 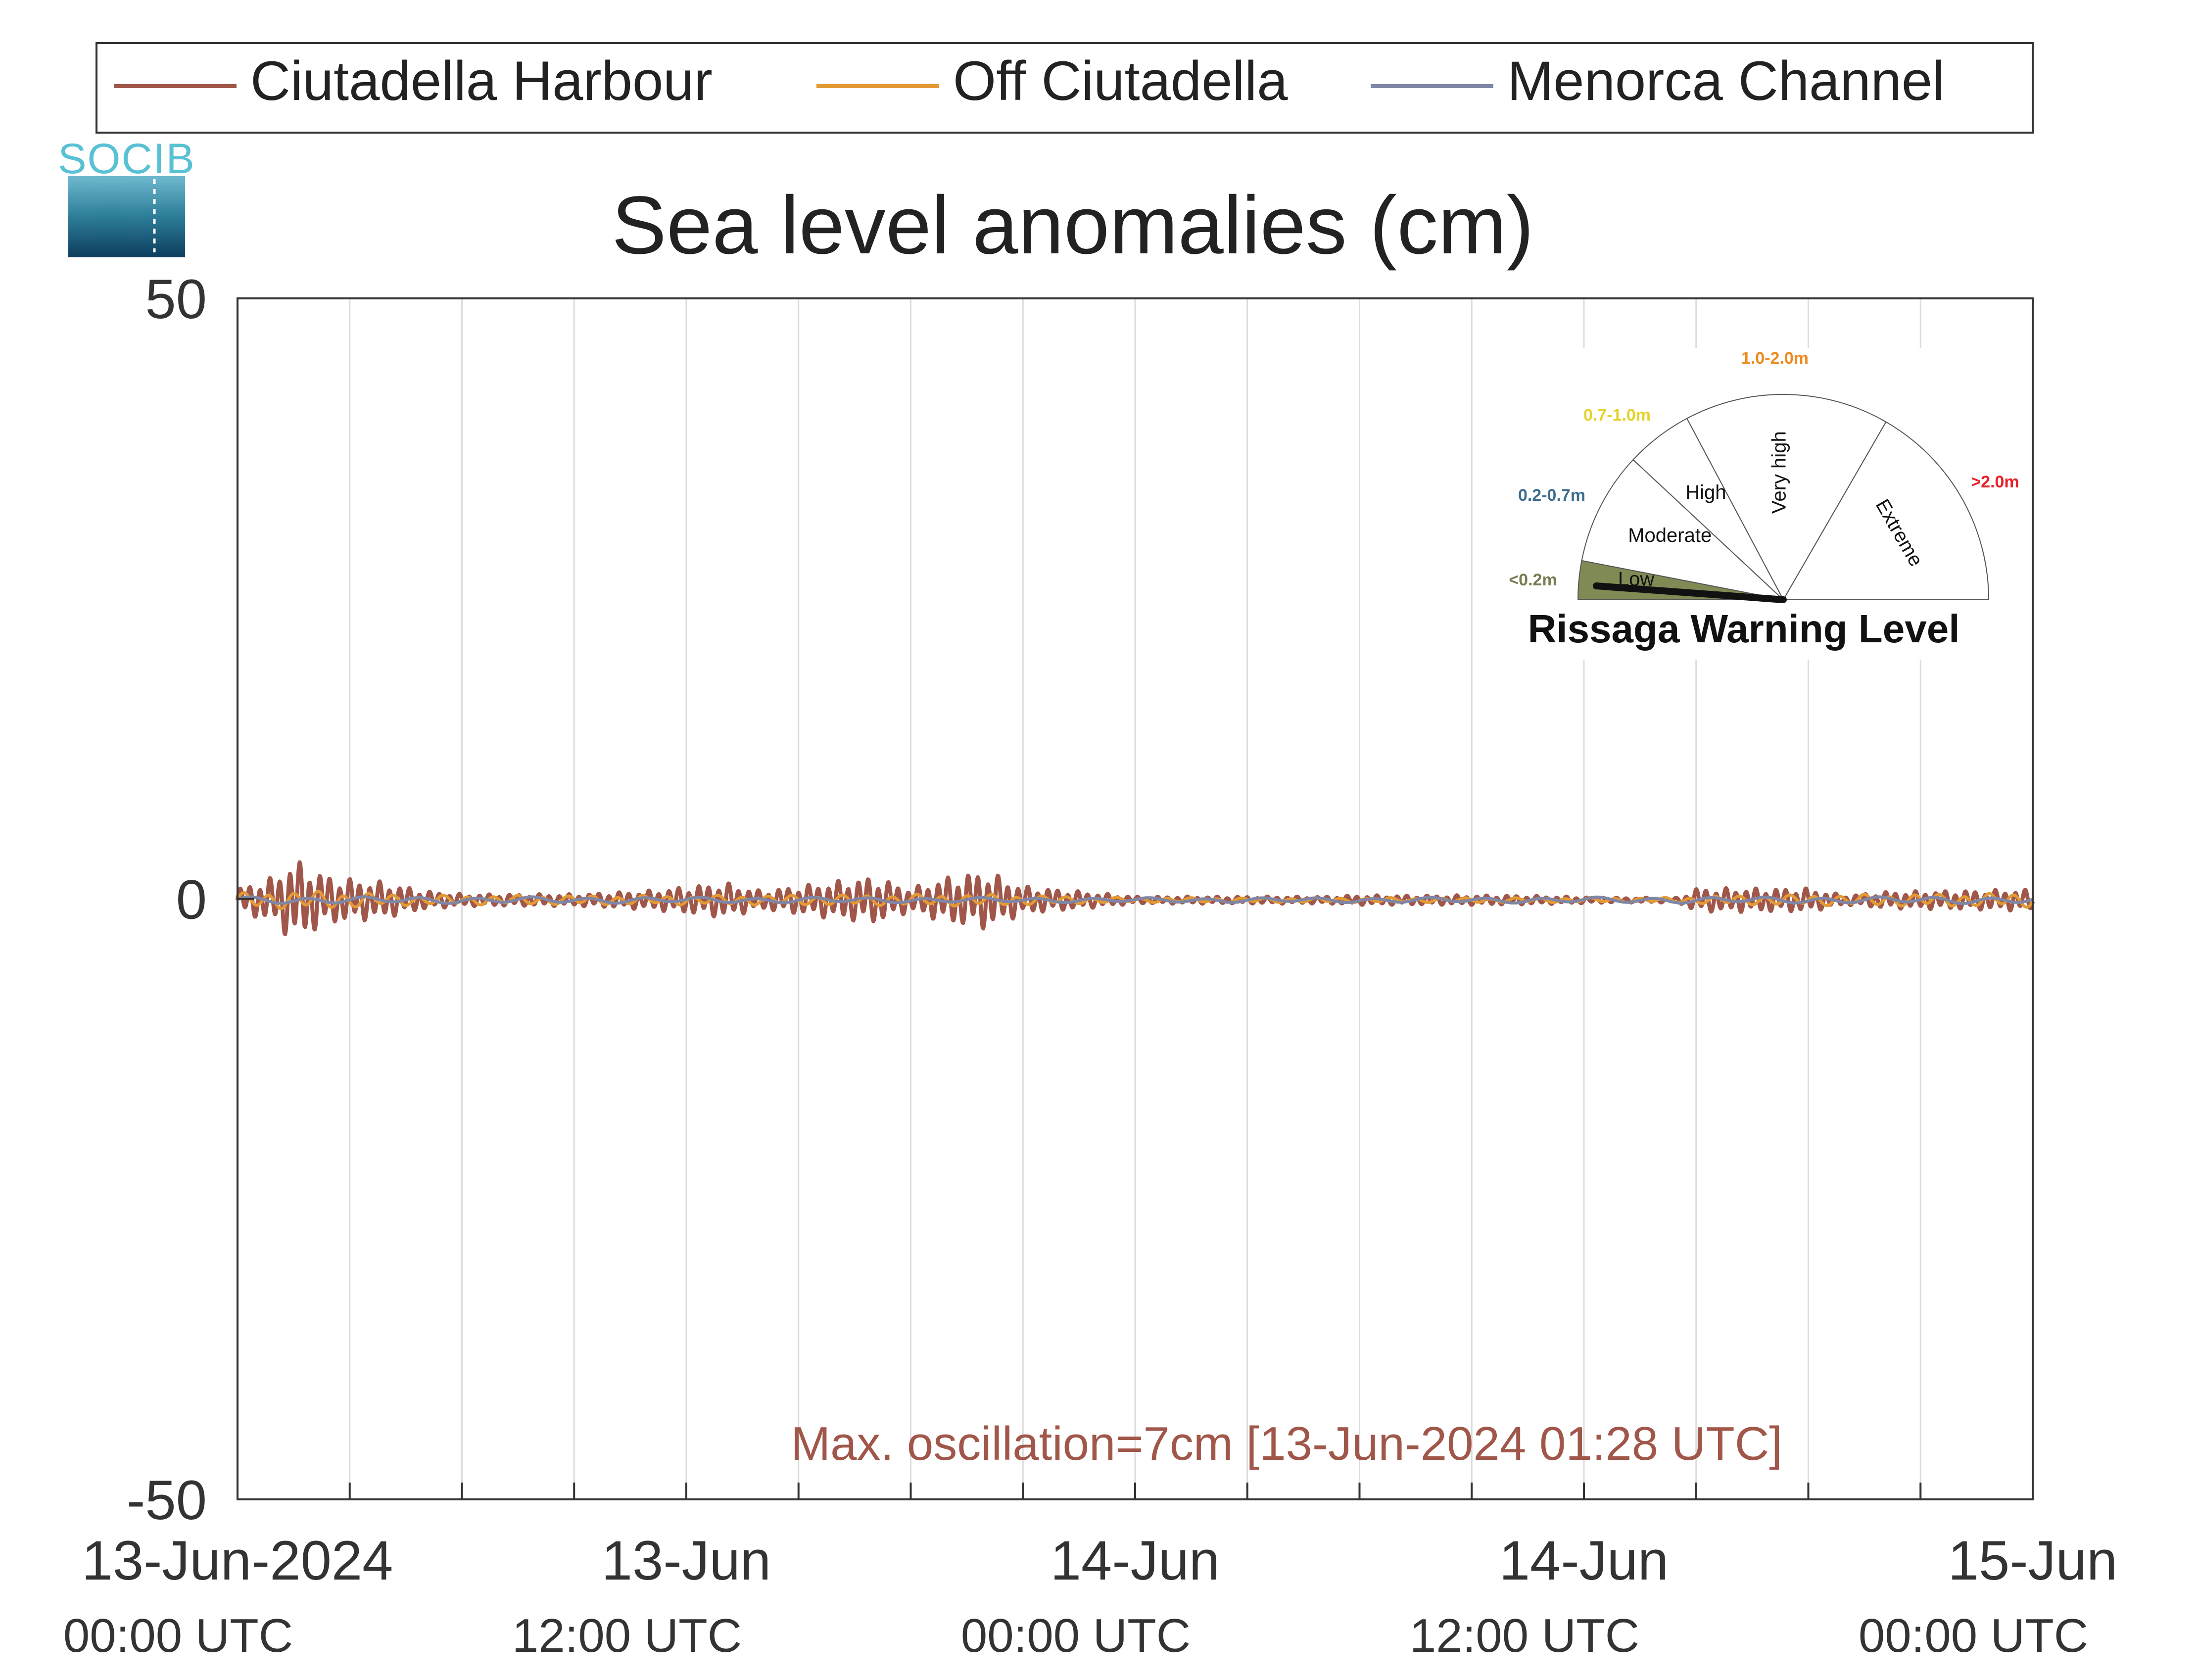 I want to click on gauge-sector-label: Very high, so click(x=1779, y=473).